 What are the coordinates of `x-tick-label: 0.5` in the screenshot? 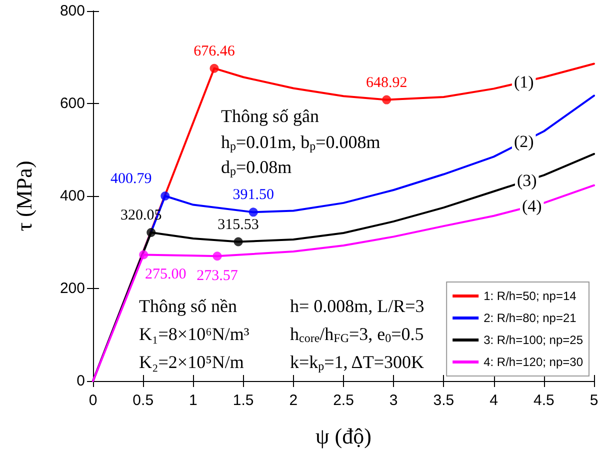 It's located at (143, 400).